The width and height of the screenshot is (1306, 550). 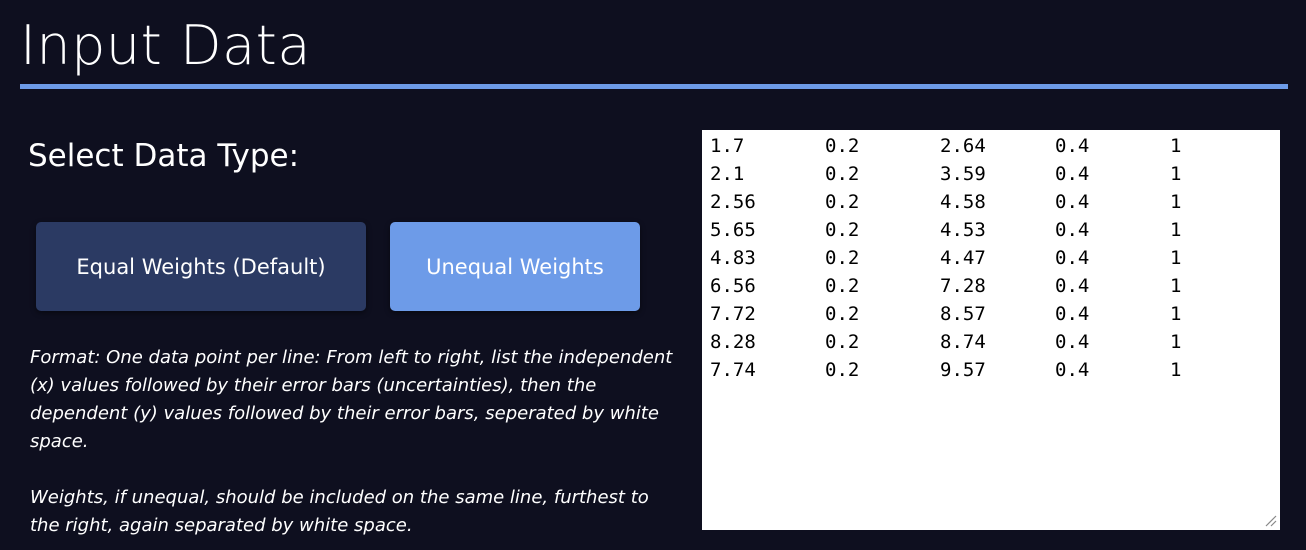 I want to click on data-cell: 4.47, so click(x=963, y=258).